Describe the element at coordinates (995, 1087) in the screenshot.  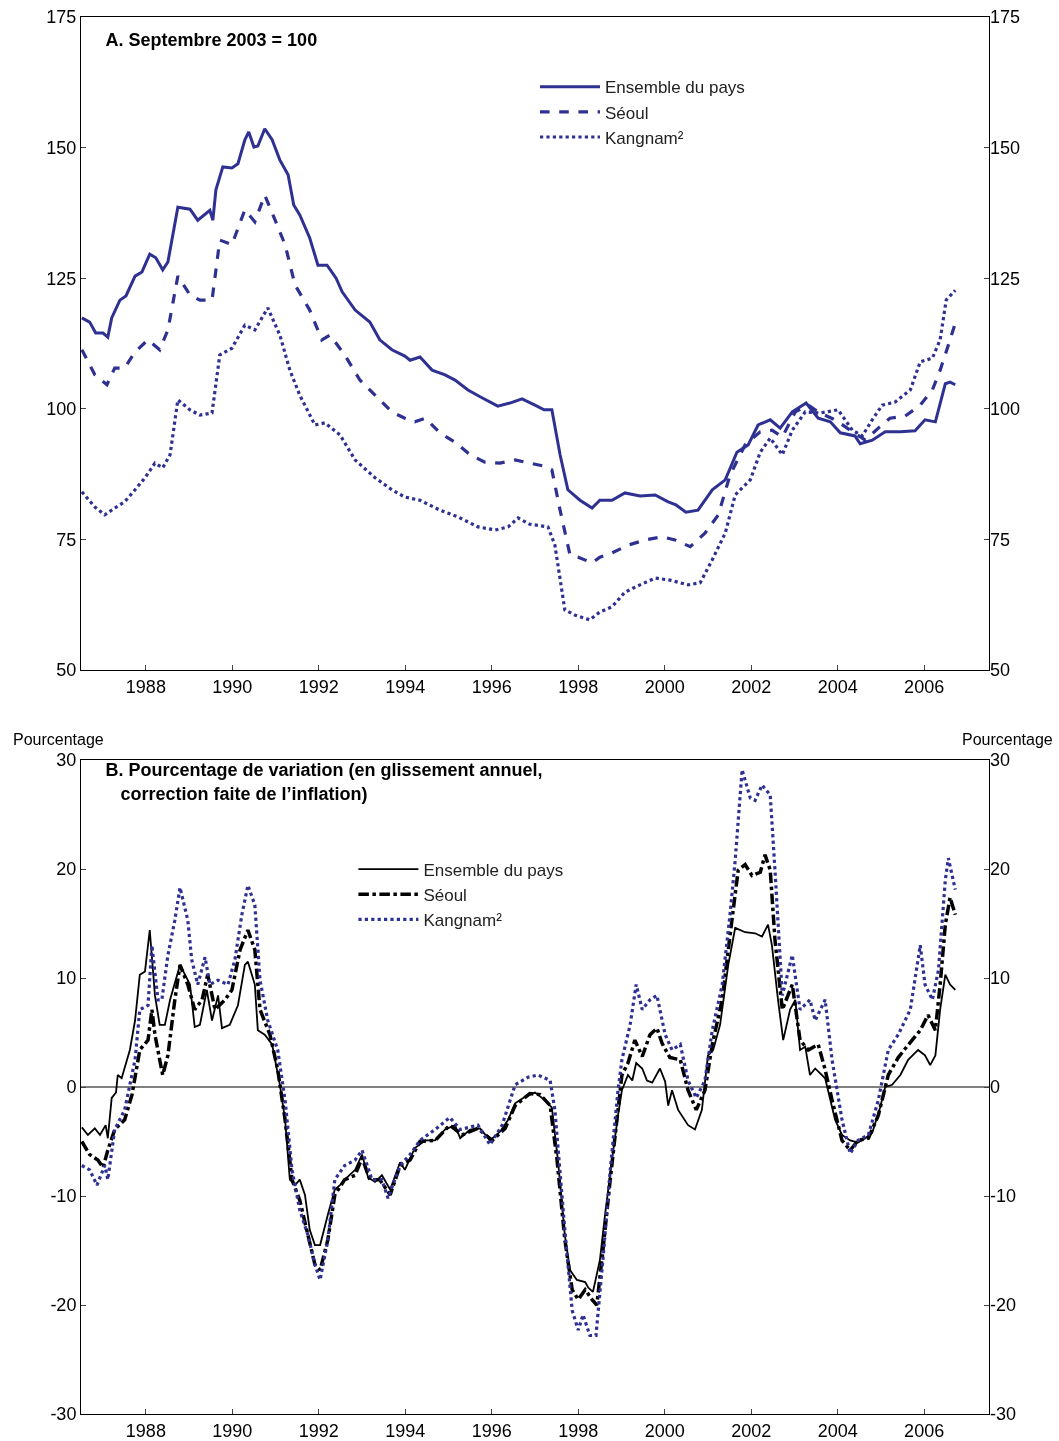
I see `y2-tick-label: 0` at that location.